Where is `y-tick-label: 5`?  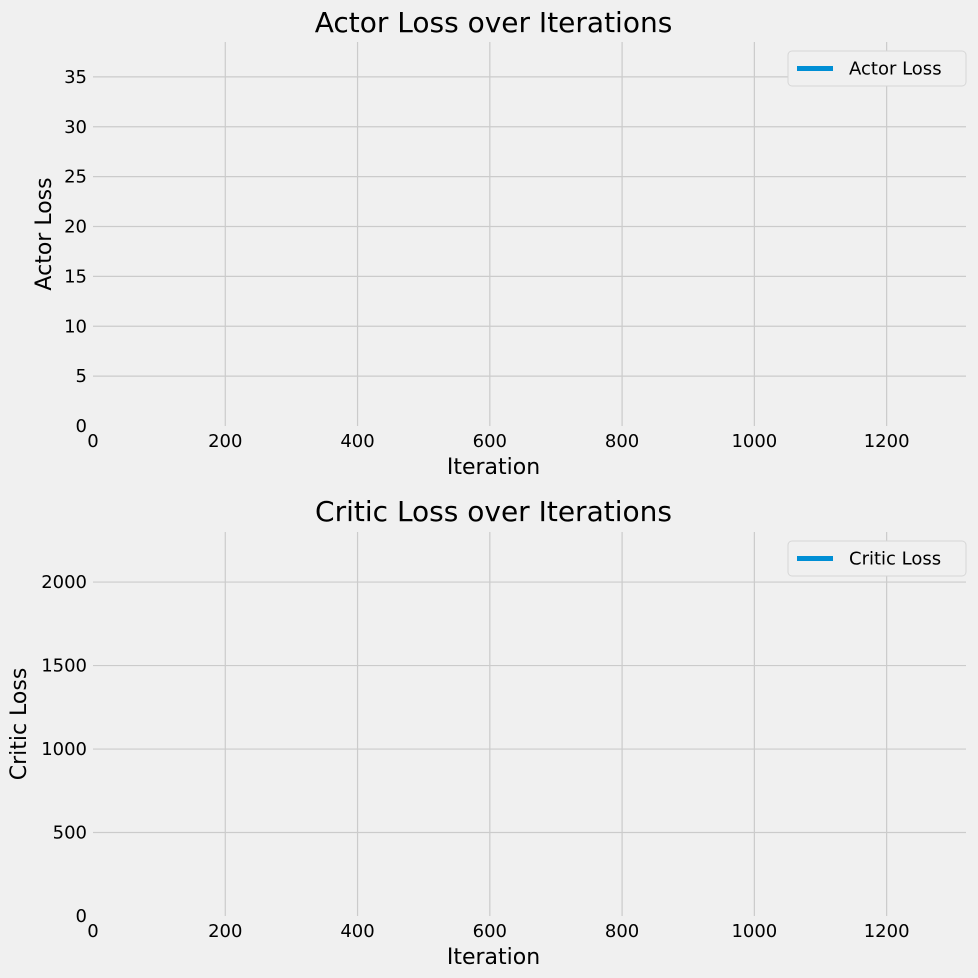 y-tick-label: 5 is located at coordinates (81, 376).